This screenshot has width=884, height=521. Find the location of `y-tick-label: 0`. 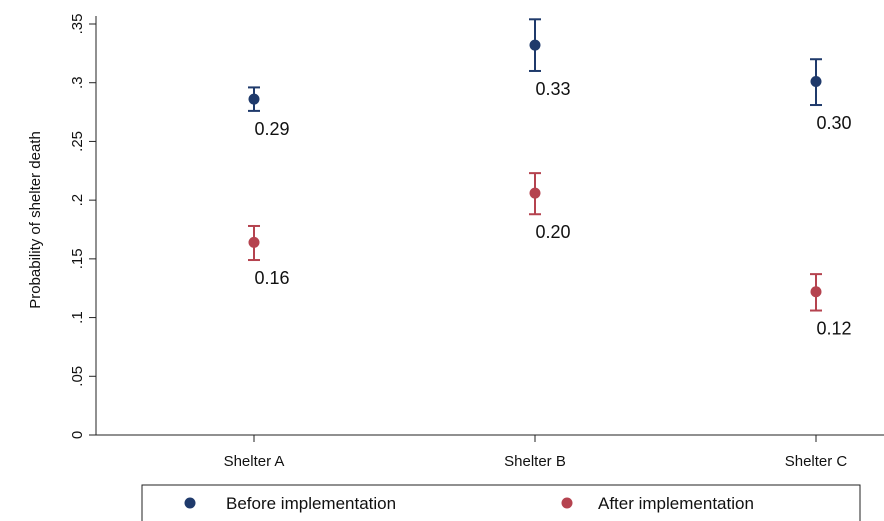

y-tick-label: 0 is located at coordinates (77, 435).